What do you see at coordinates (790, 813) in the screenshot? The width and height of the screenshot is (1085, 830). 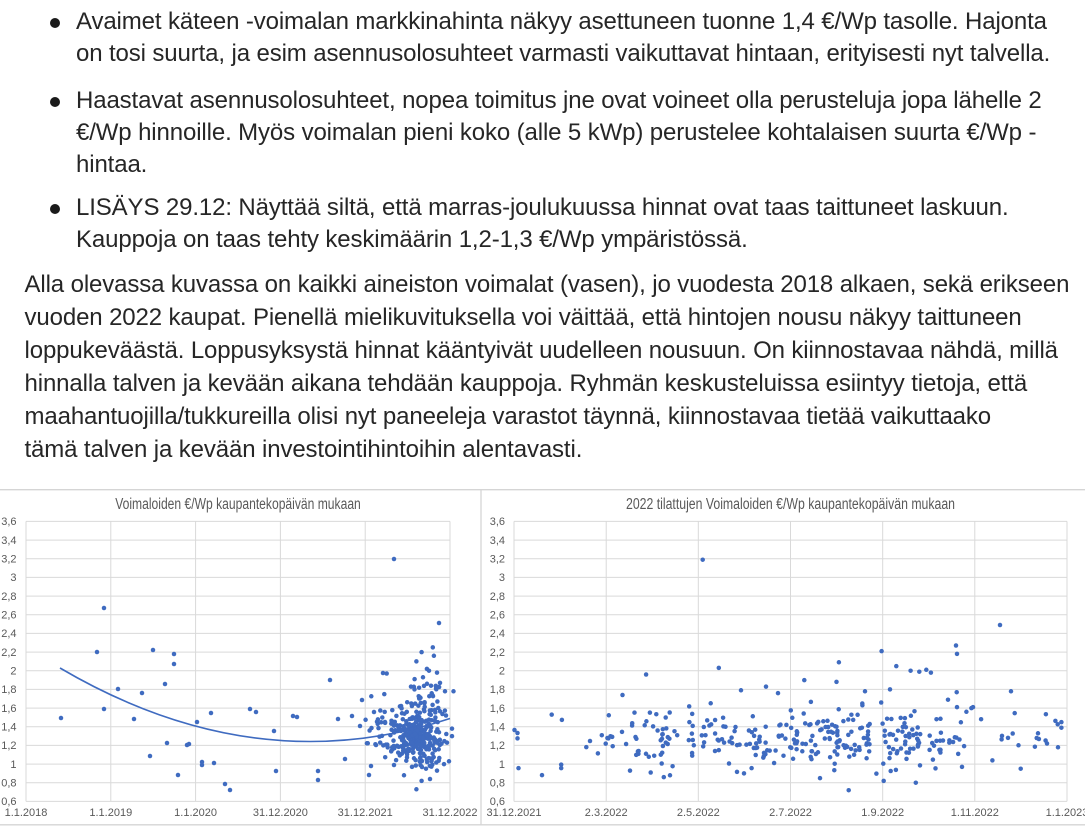 I see `svg-text: 2.7.2022` at bounding box center [790, 813].